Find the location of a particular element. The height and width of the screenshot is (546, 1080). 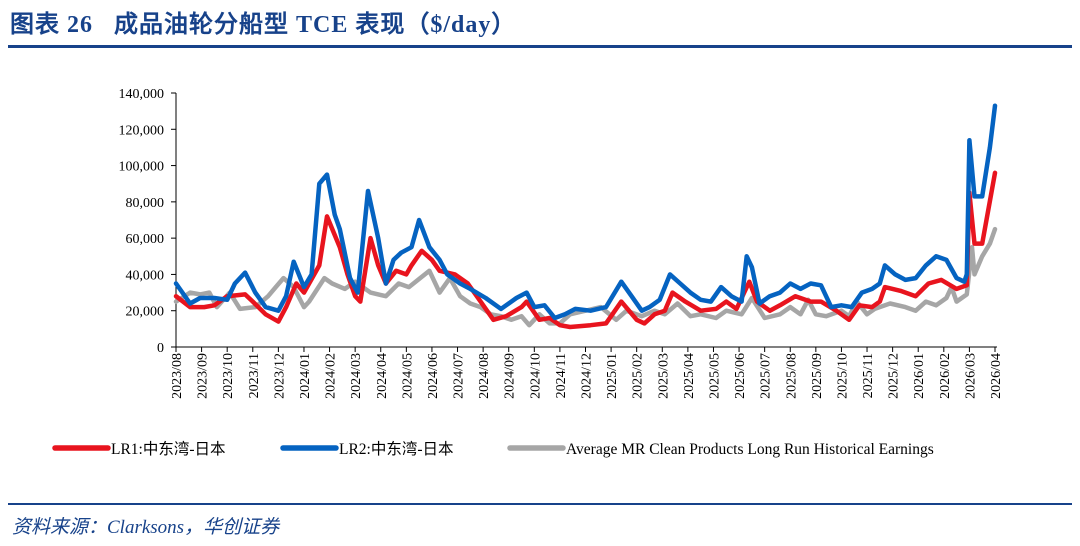

x-tick-label: 2025/05 is located at coordinates (714, 376).